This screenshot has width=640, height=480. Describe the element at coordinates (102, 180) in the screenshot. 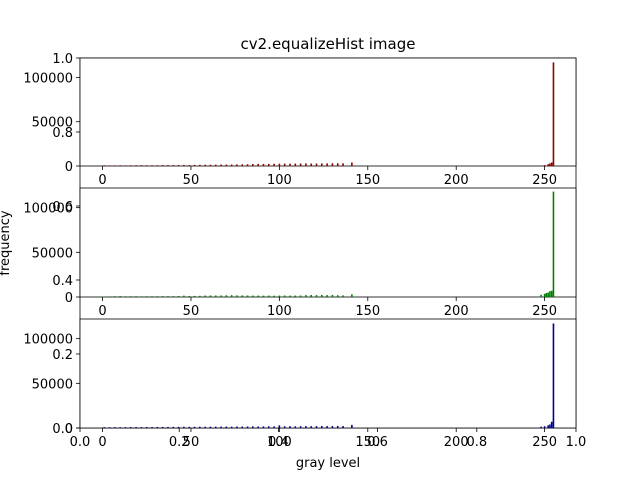

I see `red-x-tick-label: 0` at that location.